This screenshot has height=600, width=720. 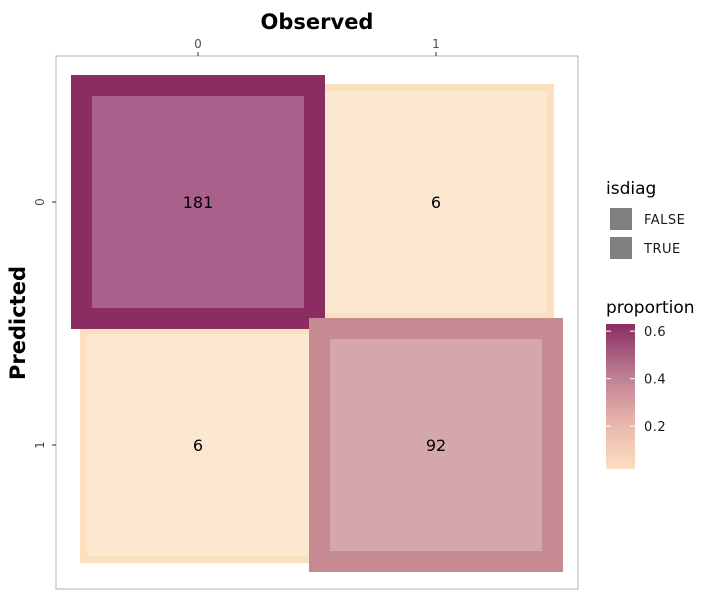 What do you see at coordinates (650, 308) in the screenshot?
I see `proportion-legend-title: proportion` at bounding box center [650, 308].